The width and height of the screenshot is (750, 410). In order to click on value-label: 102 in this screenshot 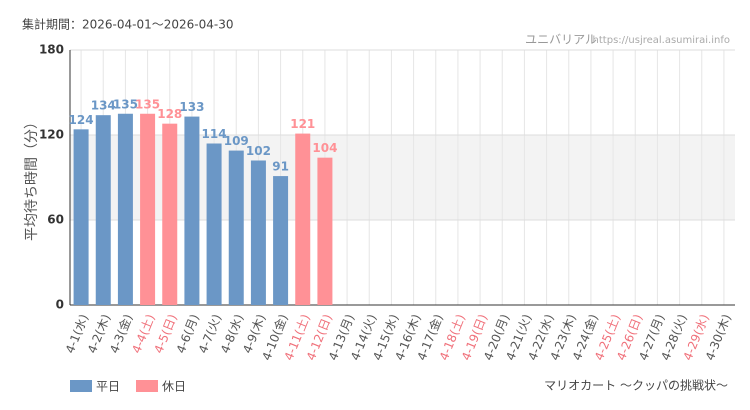, I will do `click(258, 151)`.